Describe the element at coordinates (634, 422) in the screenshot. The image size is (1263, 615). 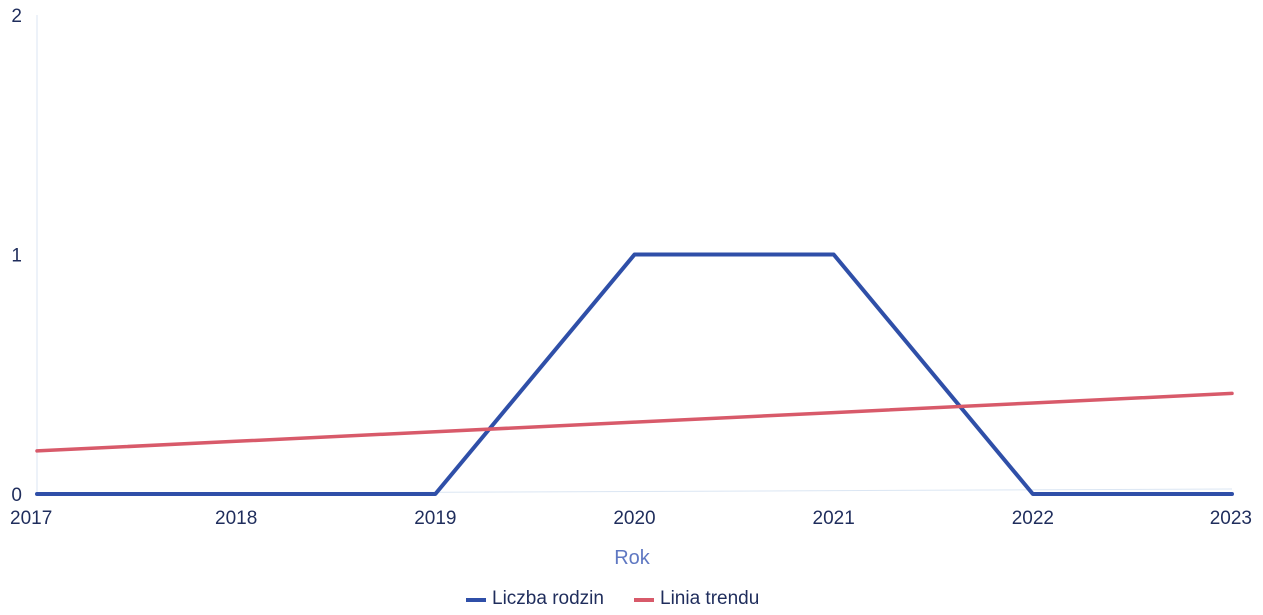
I see `series-line-linia-trendu` at that location.